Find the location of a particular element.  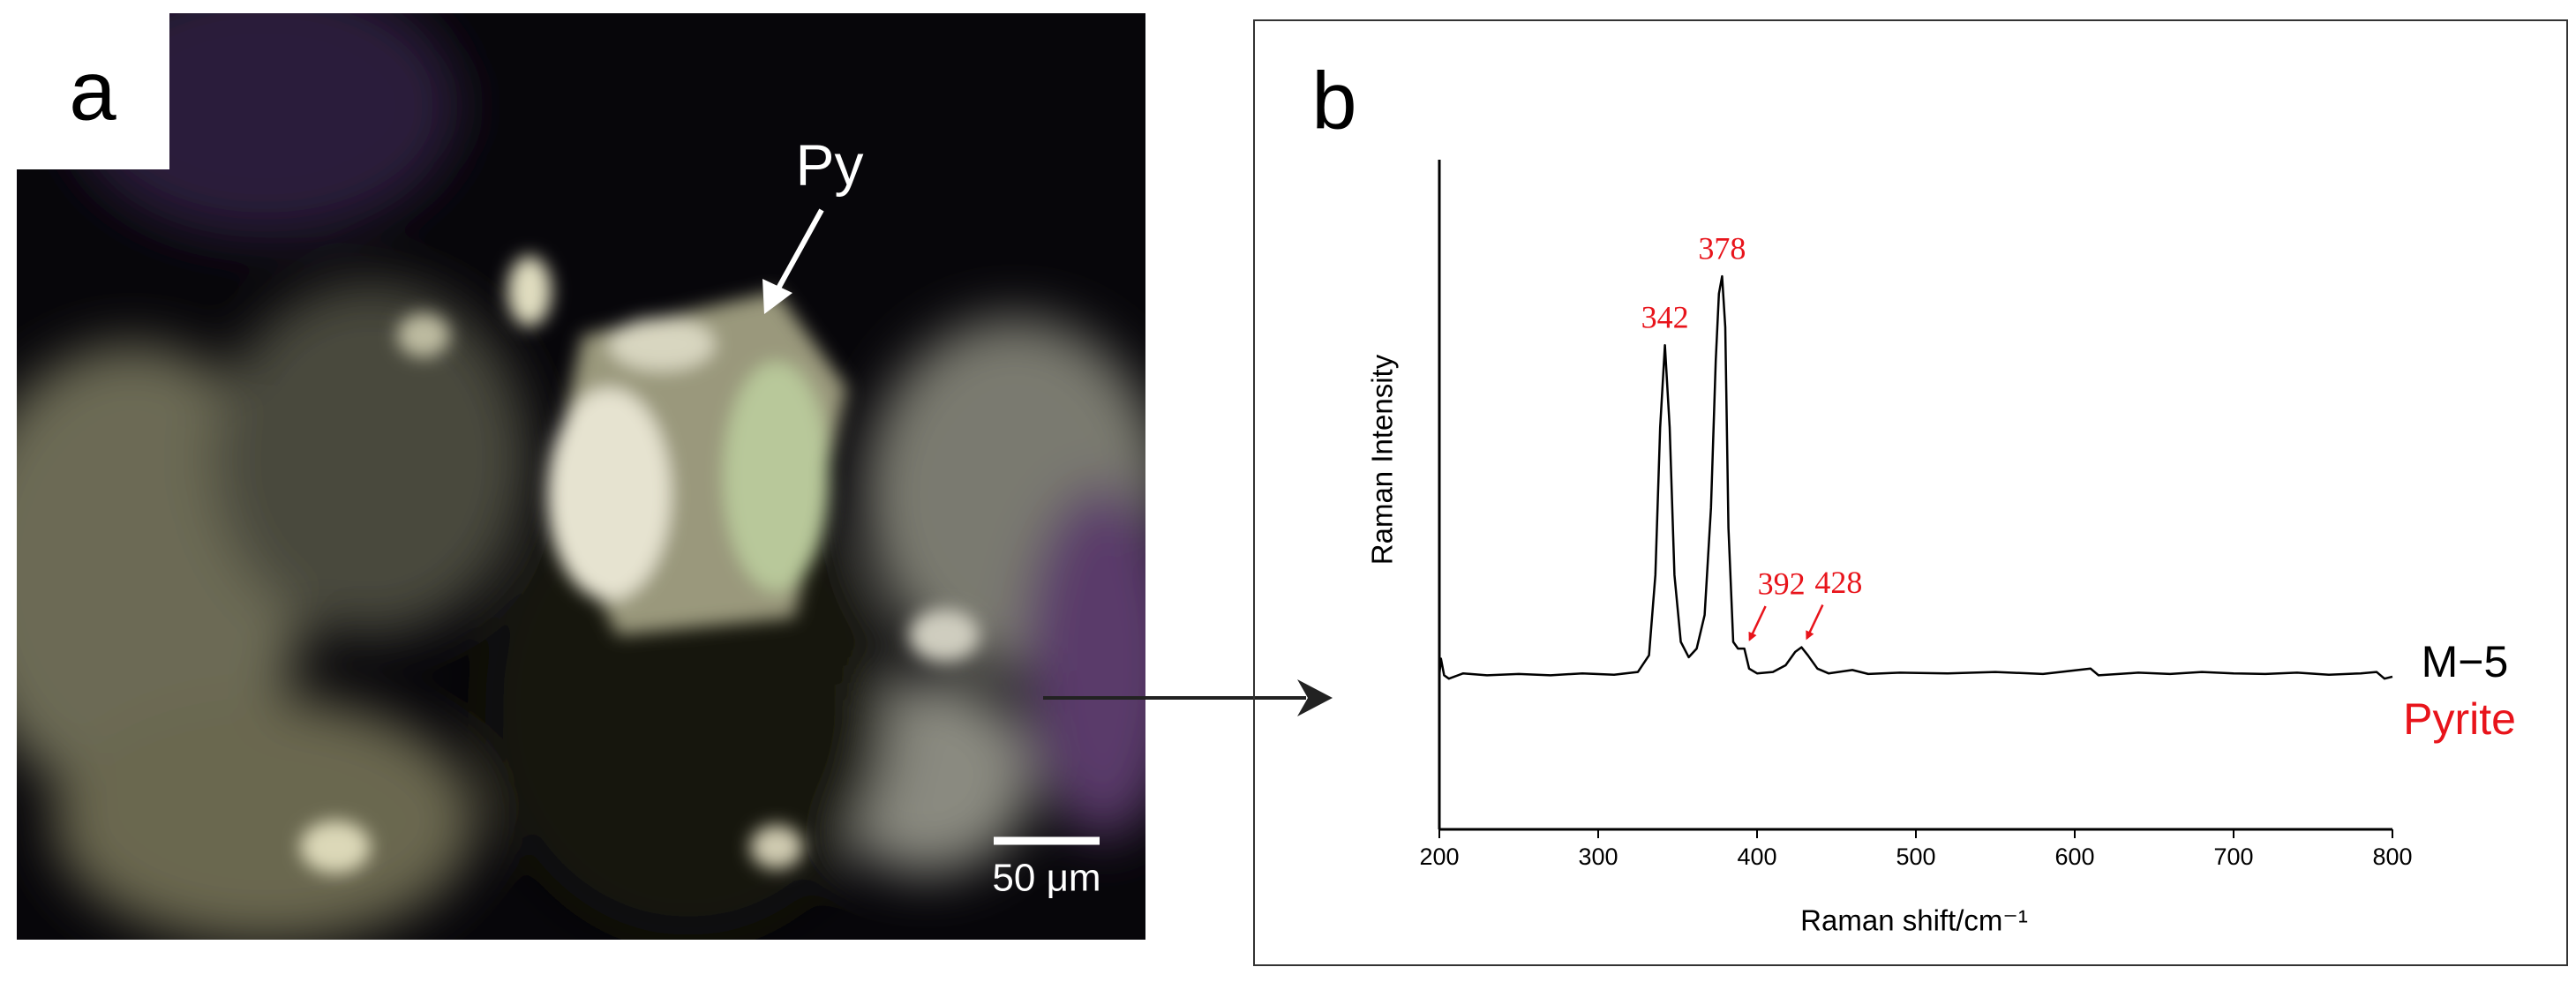

panel-label: b is located at coordinates (1333, 101).